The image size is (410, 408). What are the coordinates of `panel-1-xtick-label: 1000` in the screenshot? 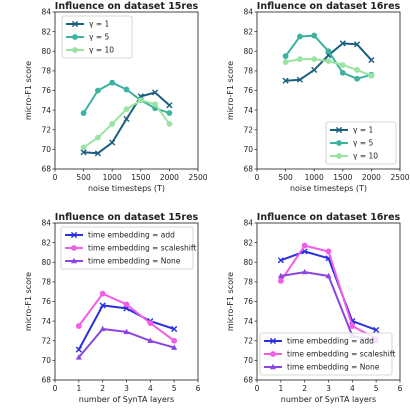 It's located at (112, 177).